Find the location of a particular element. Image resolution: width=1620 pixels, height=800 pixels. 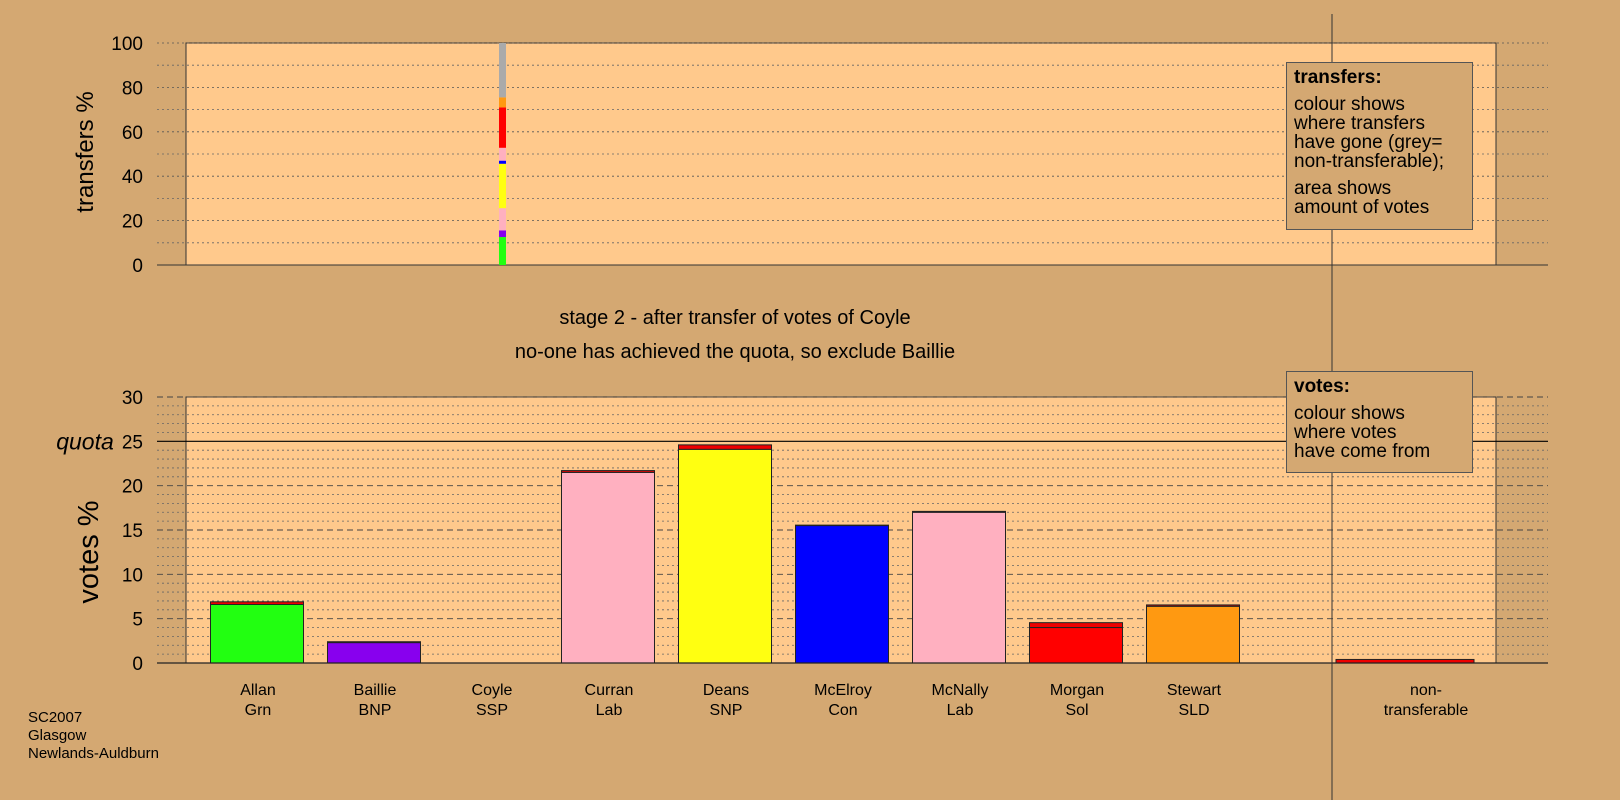

candidate-name-label: Baillie is located at coordinates (375, 690).